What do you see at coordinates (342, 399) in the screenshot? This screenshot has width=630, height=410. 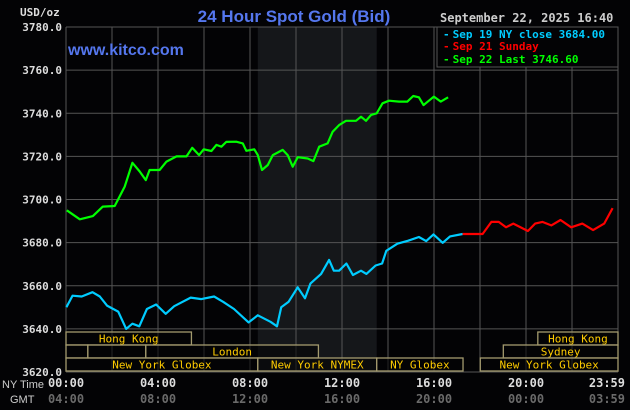 I see `x-tick-label-gmt: 16:00` at bounding box center [342, 399].